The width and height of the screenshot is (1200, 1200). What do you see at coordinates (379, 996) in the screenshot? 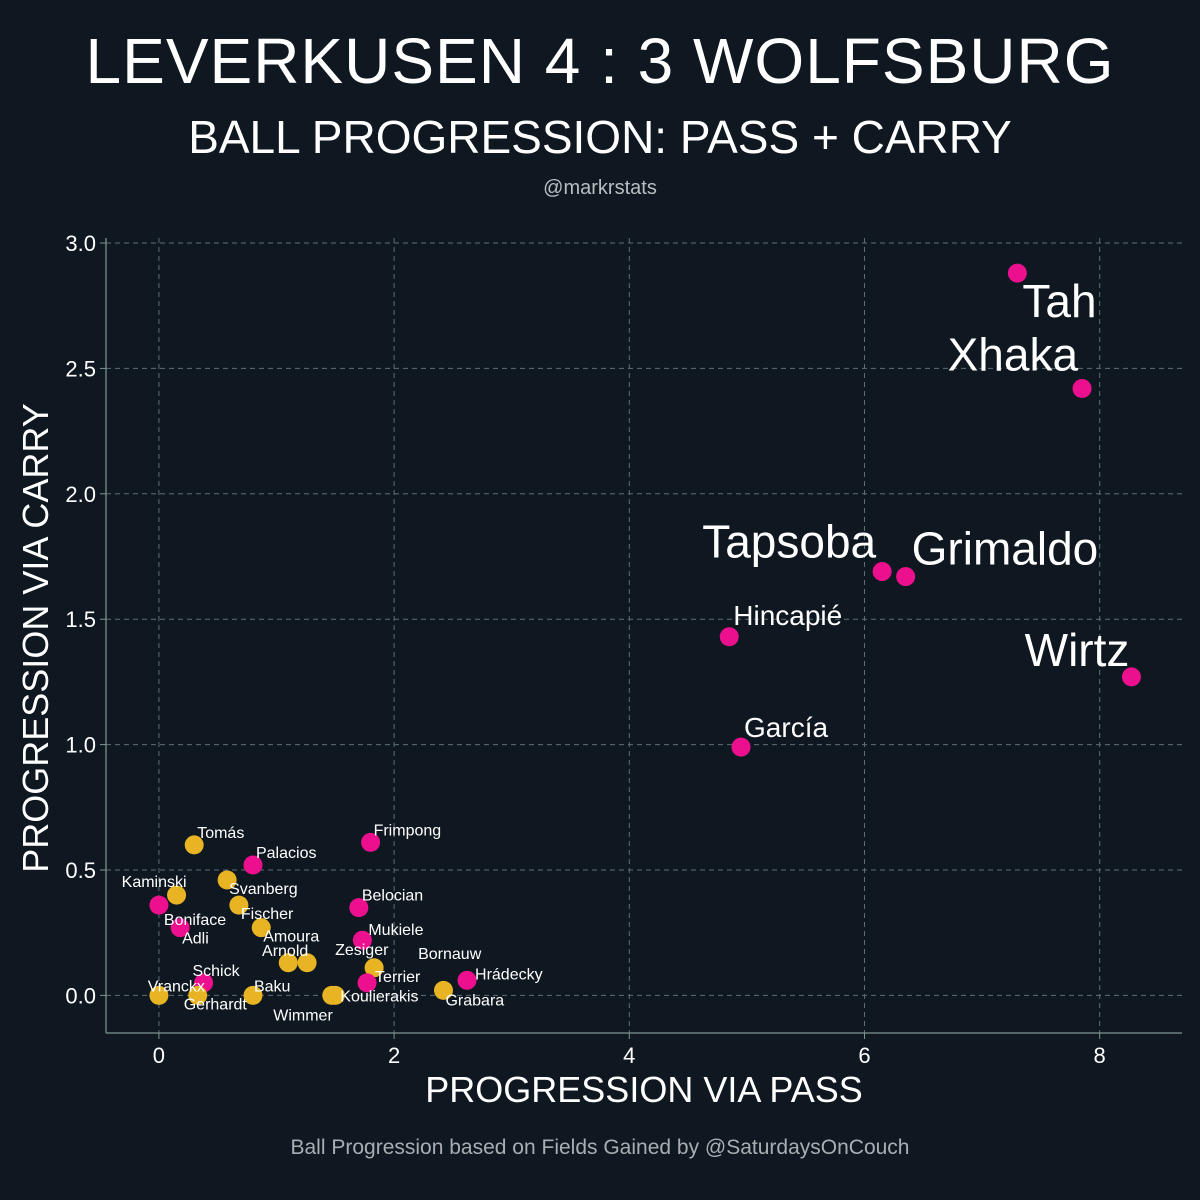
I see `point-label: Koulierakis` at bounding box center [379, 996].